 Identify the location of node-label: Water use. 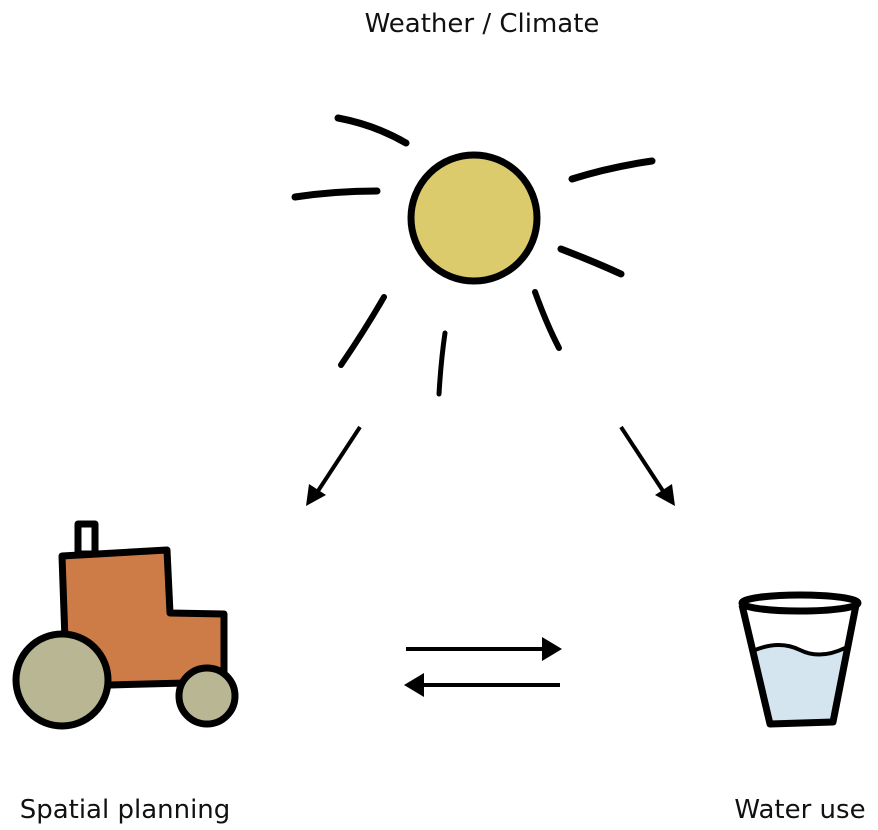
(799, 810).